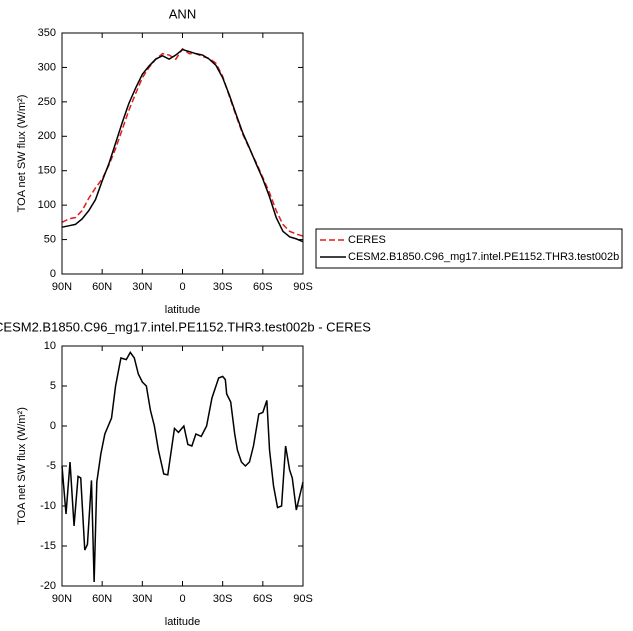 Image resolution: width=633 pixels, height=631 pixels. What do you see at coordinates (47, 171) in the screenshot?
I see `y-tick-label: 150` at bounding box center [47, 171].